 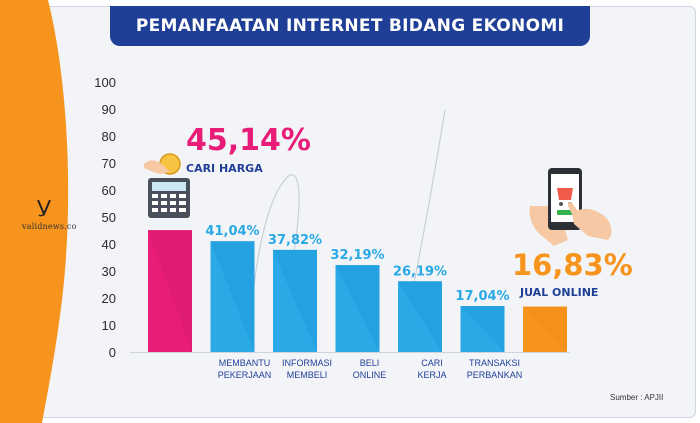 What do you see at coordinates (167, 185) in the screenshot?
I see `calculator-icon` at bounding box center [167, 185].